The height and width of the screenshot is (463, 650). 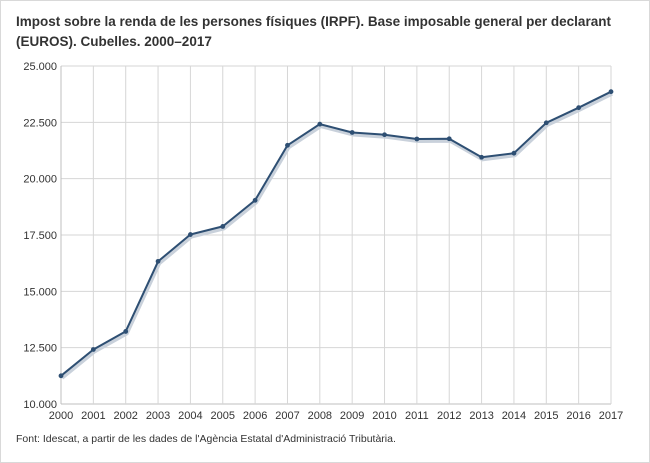 I want to click on x-tick-label: 2001, so click(x=93, y=416).